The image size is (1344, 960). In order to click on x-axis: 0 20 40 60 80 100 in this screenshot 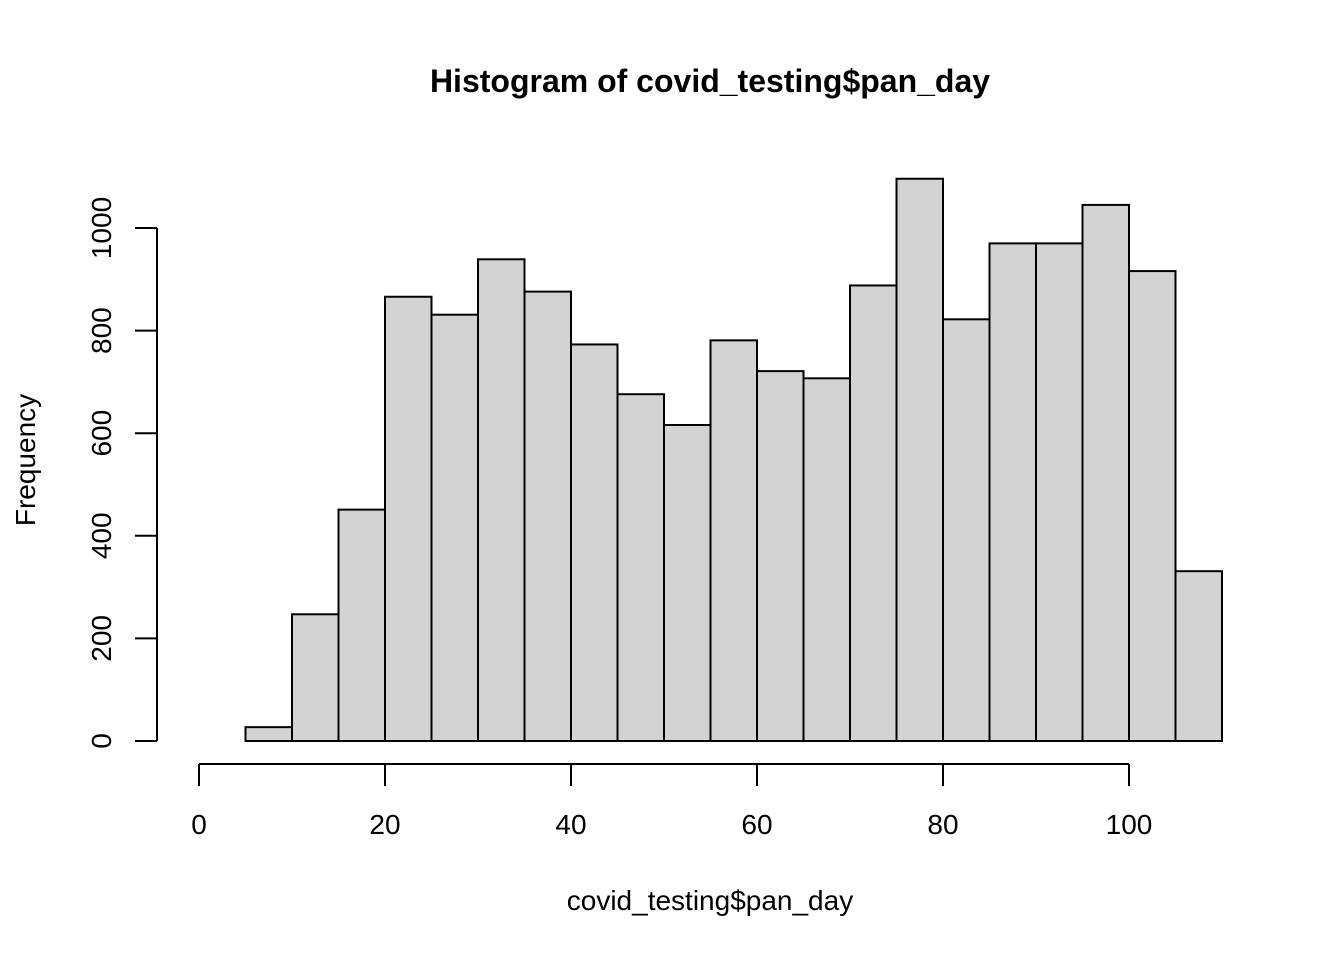, I will do `click(672, 801)`.